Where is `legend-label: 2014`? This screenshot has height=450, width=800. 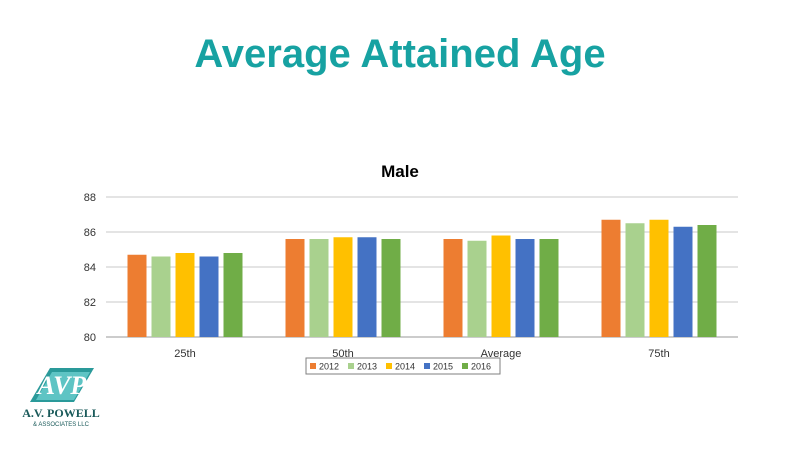
legend-label: 2014 is located at coordinates (405, 367).